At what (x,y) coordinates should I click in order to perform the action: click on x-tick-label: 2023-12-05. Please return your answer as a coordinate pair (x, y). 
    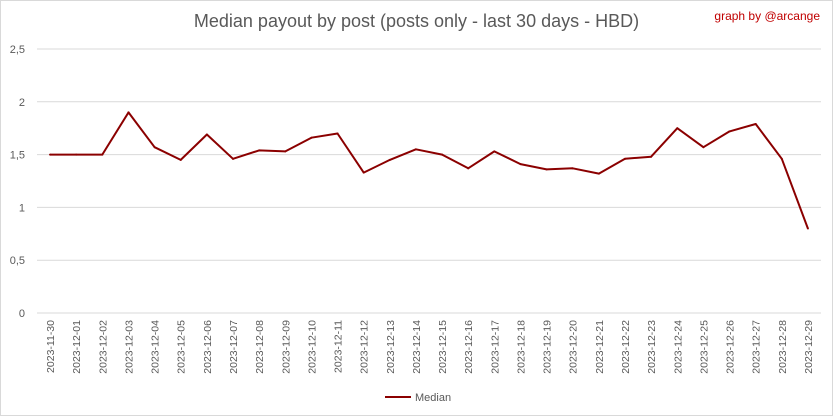
    Looking at the image, I should click on (182, 347).